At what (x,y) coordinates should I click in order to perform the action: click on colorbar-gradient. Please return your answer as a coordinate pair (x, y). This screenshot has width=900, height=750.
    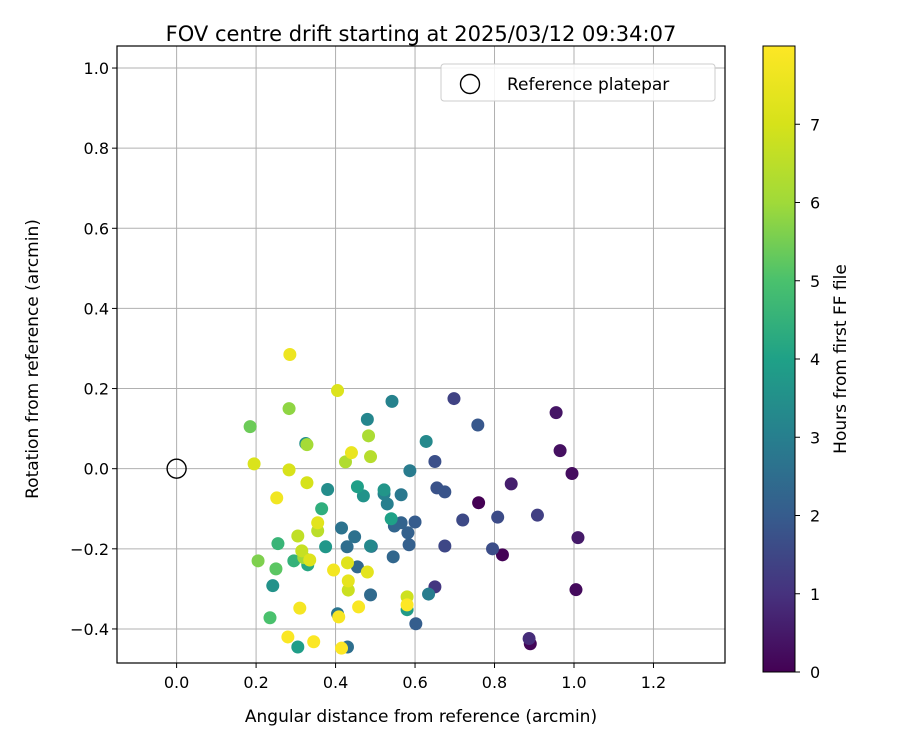
    Looking at the image, I should click on (779, 359).